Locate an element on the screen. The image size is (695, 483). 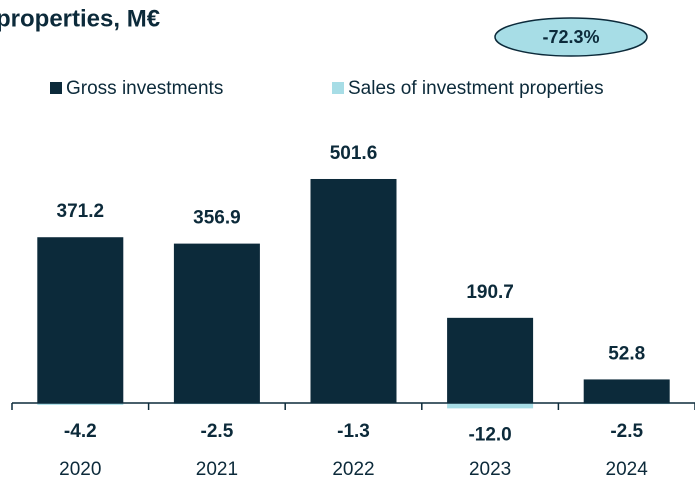
x-tick-label: 2024 is located at coordinates (627, 469).